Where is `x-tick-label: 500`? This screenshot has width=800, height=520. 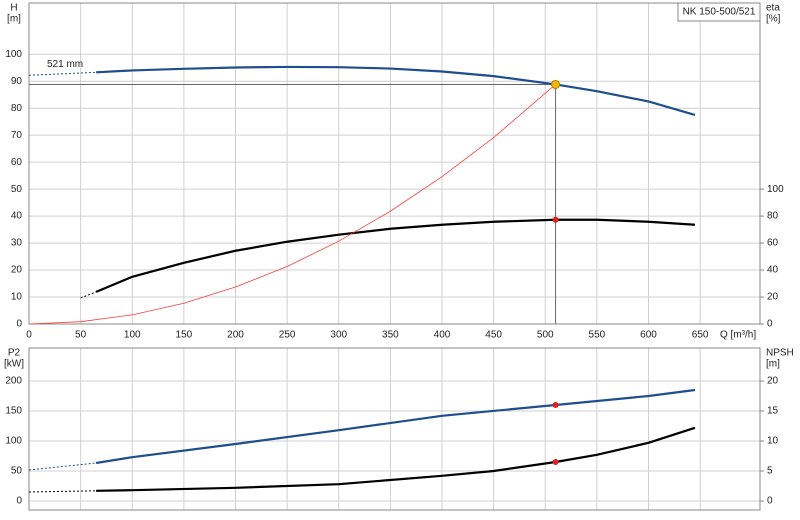
x-tick-label: 500 is located at coordinates (545, 335).